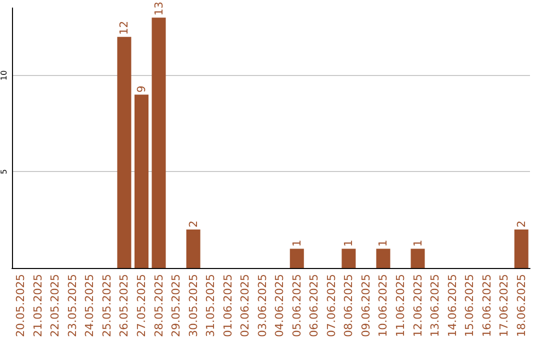  Describe the element at coordinates (417, 306) in the screenshot. I see `x-tick-label: 12.06.2025` at that location.